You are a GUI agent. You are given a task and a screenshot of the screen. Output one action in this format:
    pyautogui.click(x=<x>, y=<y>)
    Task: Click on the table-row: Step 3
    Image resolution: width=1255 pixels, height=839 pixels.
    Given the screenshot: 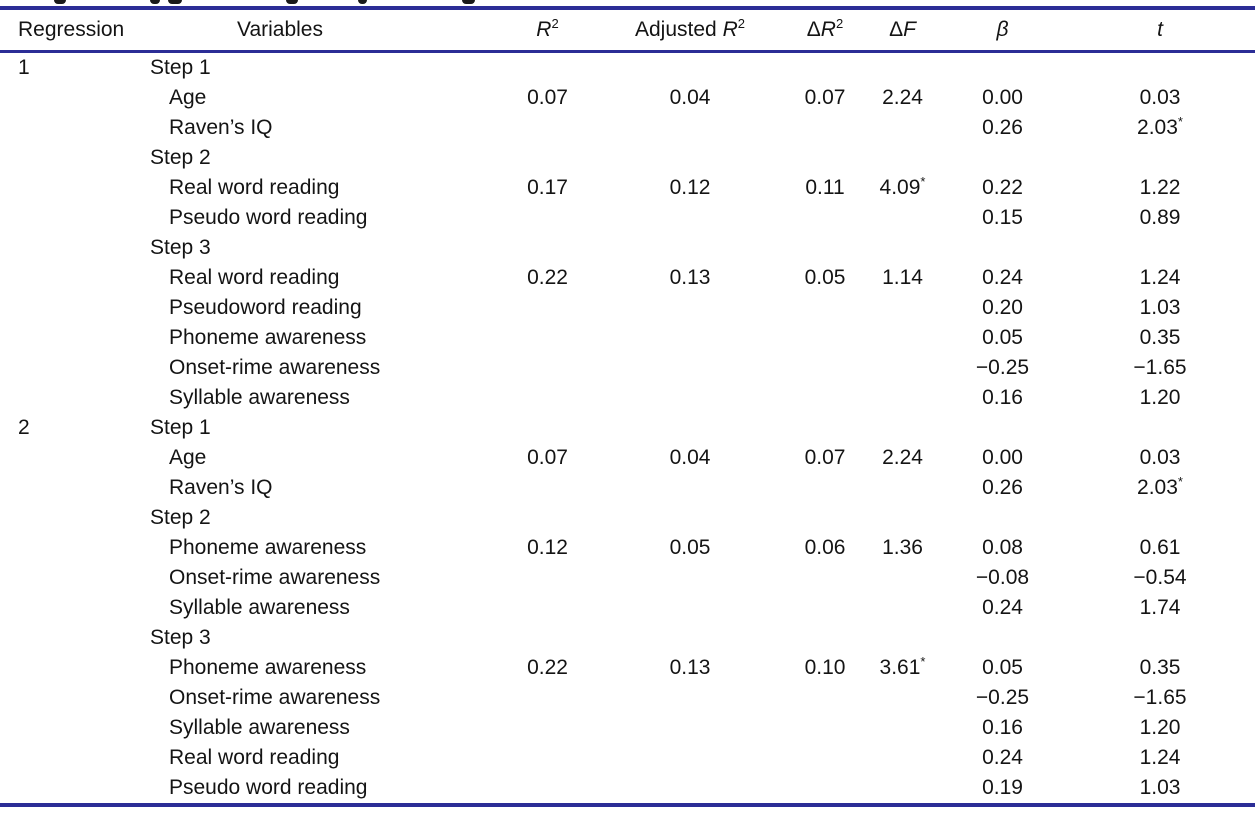 What is the action you would take?
    pyautogui.click(x=627, y=638)
    